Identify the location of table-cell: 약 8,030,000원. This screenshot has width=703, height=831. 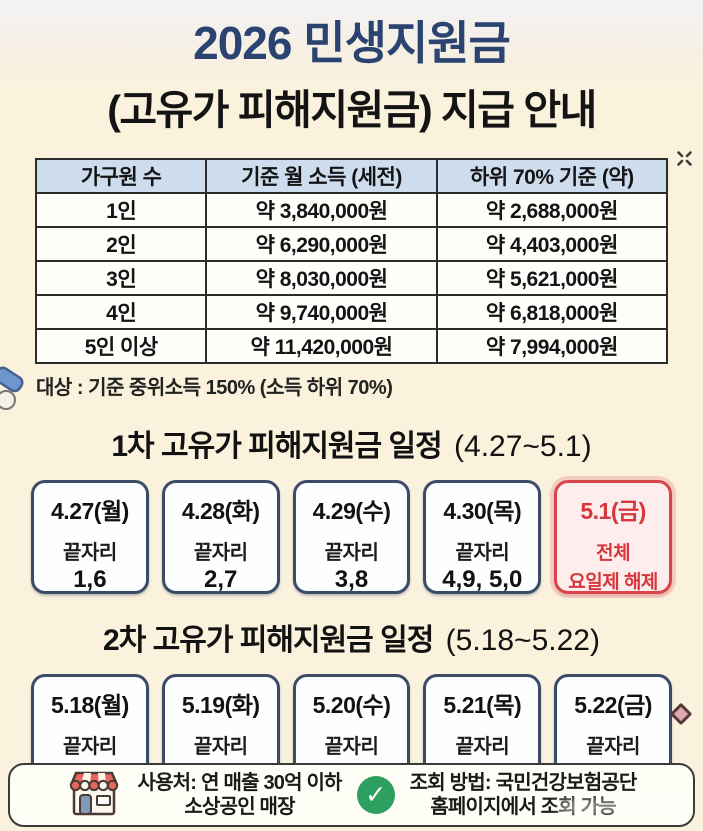
(321, 278).